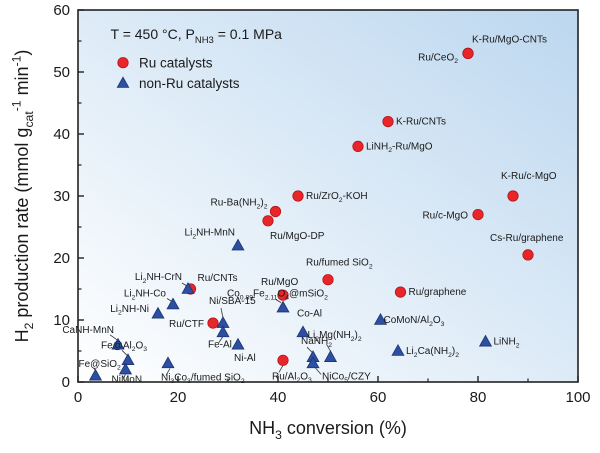 Image resolution: width=600 pixels, height=453 pixels. Describe the element at coordinates (278, 397) in the screenshot. I see `x-tick-label: 40` at that location.